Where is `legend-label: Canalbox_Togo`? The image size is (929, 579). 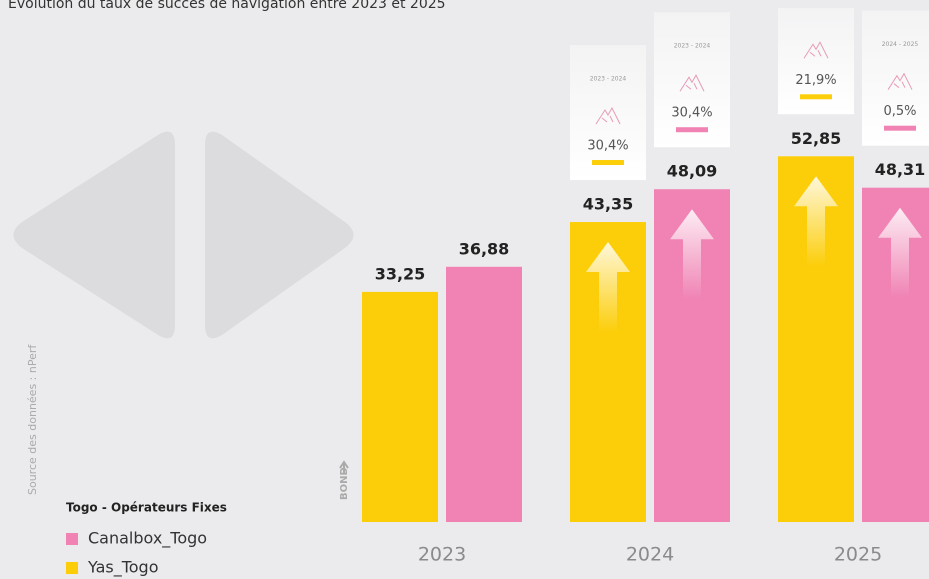 legend-label: Canalbox_Togo is located at coordinates (147, 539).